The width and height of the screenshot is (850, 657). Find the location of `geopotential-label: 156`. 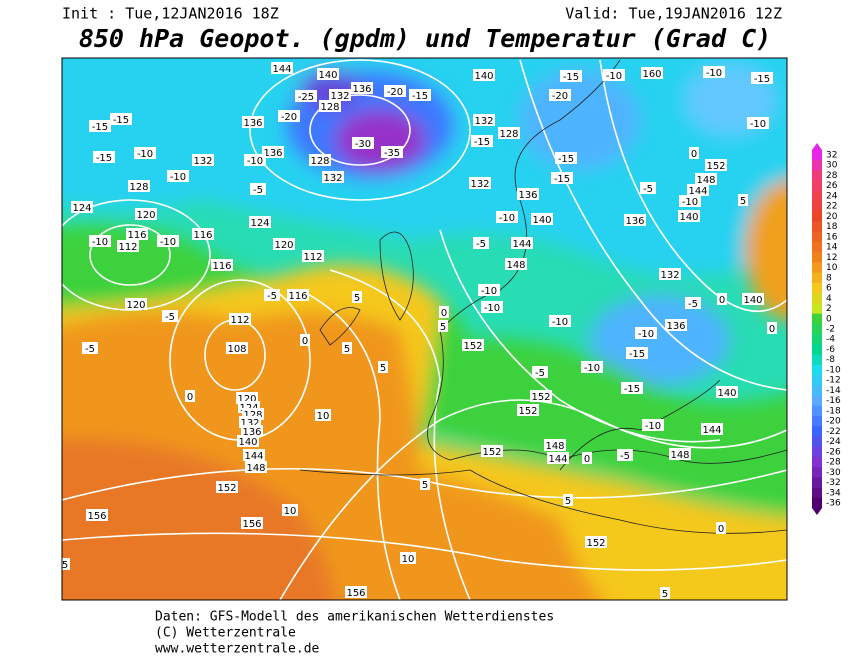

geopotential-label: 156 is located at coordinates (355, 593).